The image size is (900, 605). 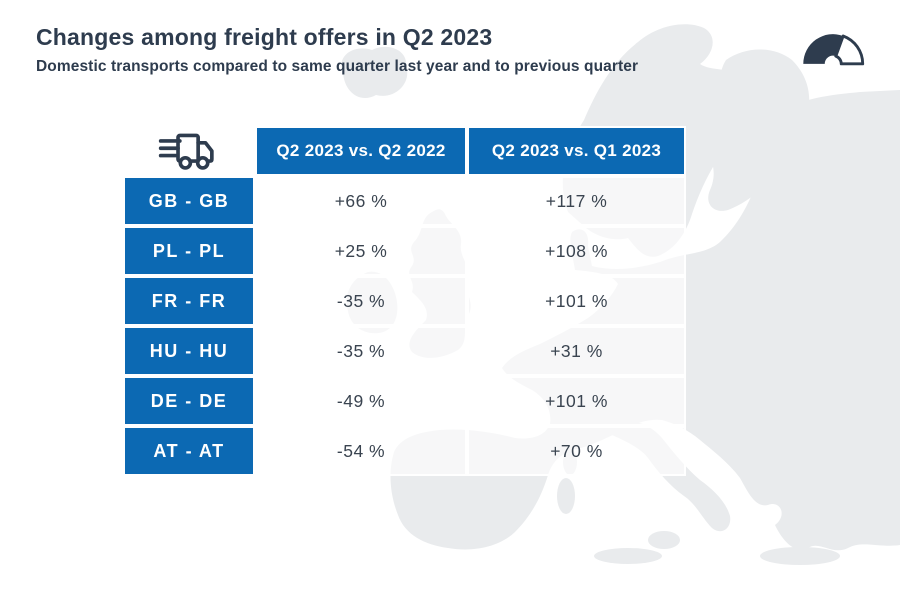 What do you see at coordinates (189, 401) in the screenshot?
I see `row-label-de-de: DE - DE` at bounding box center [189, 401].